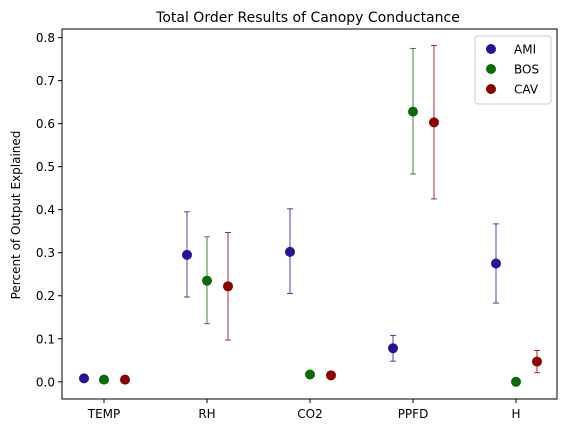  I want to click on x-tick-label: TEMP, so click(104, 414).